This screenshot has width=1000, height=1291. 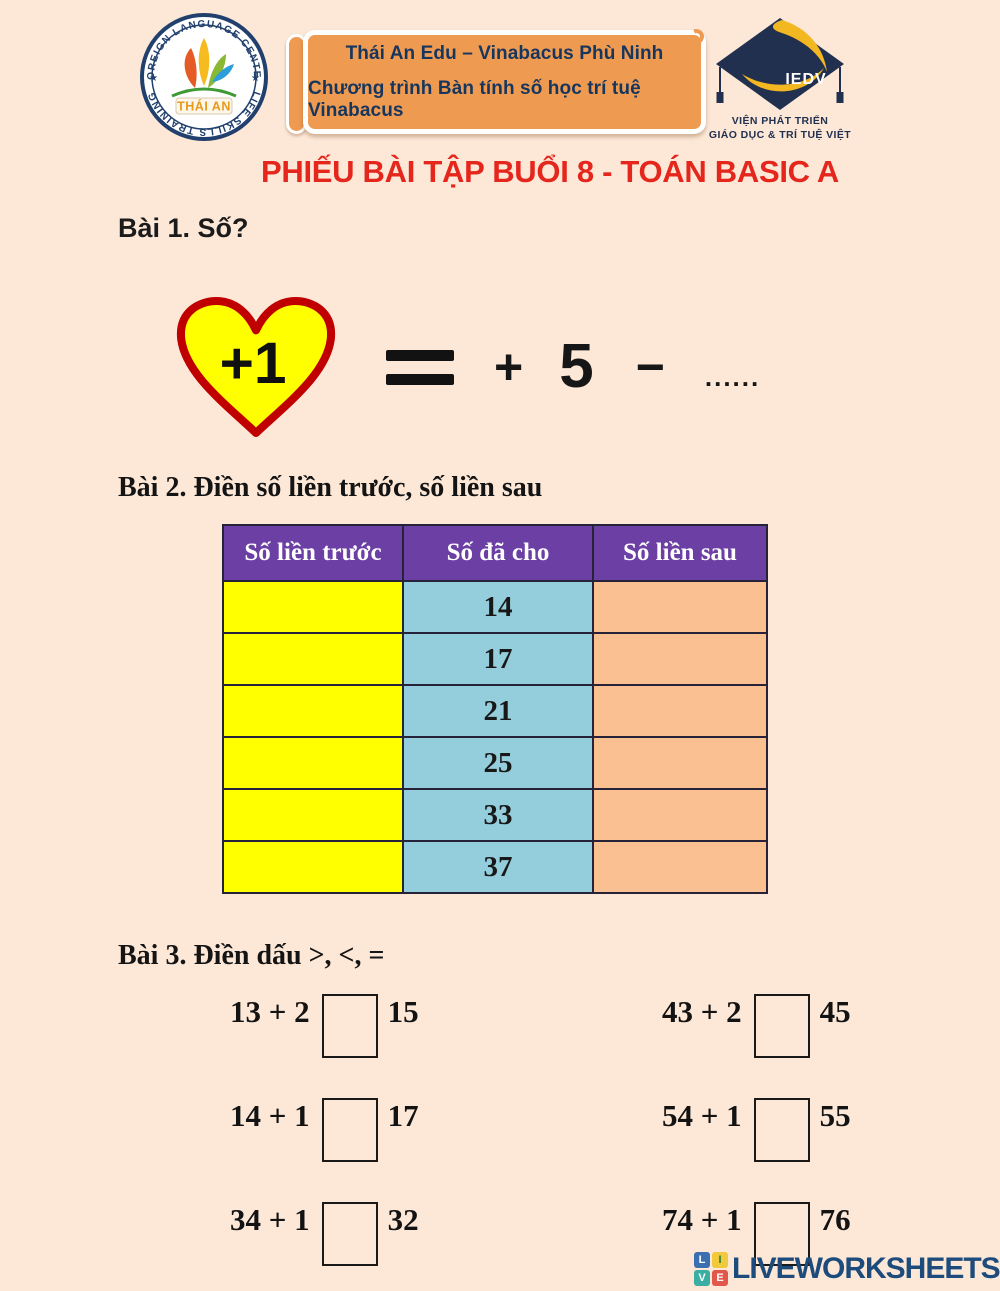 What do you see at coordinates (866, 1268) in the screenshot?
I see `liveworksheets-wordmark: LIVEWORKSHEETS` at bounding box center [866, 1268].